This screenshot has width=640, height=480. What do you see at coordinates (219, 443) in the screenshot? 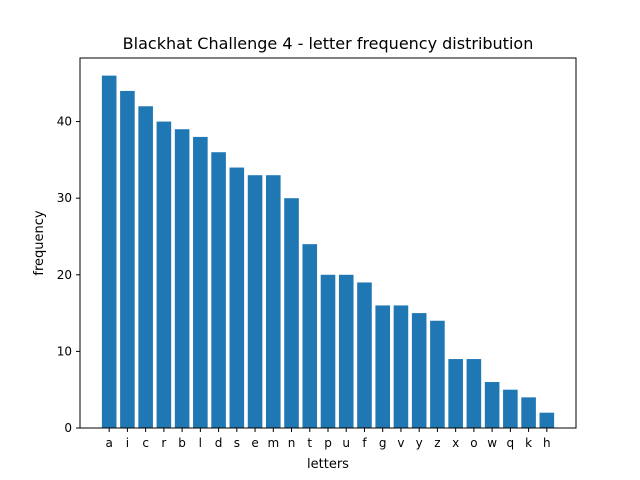
I see `x-tick-label: d` at bounding box center [219, 443].